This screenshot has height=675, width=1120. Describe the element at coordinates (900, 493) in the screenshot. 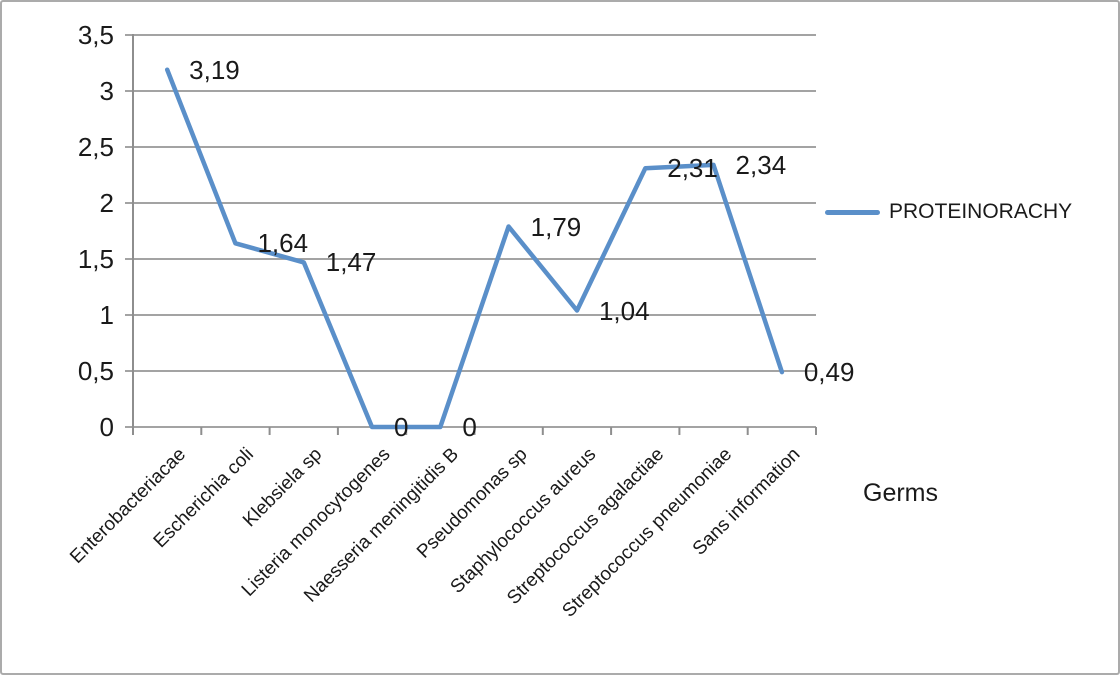

I see `x-axis-title: Germs` at that location.